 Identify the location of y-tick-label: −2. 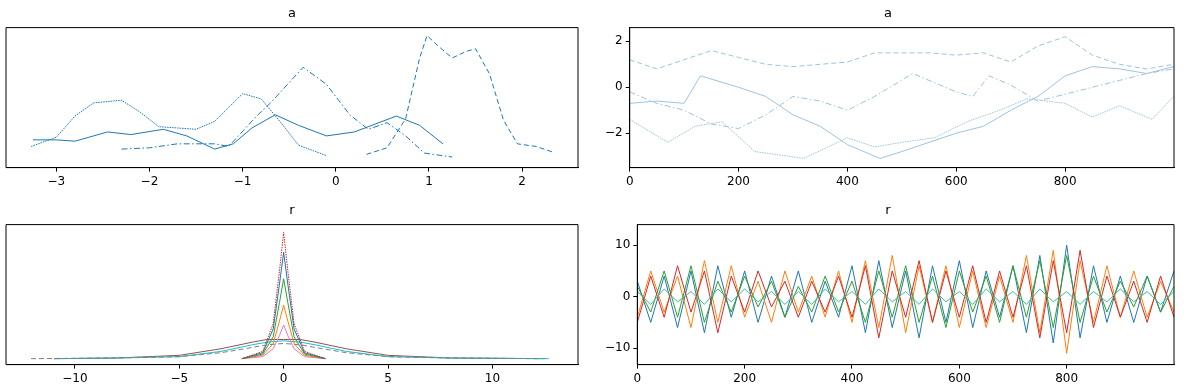
(613, 132).